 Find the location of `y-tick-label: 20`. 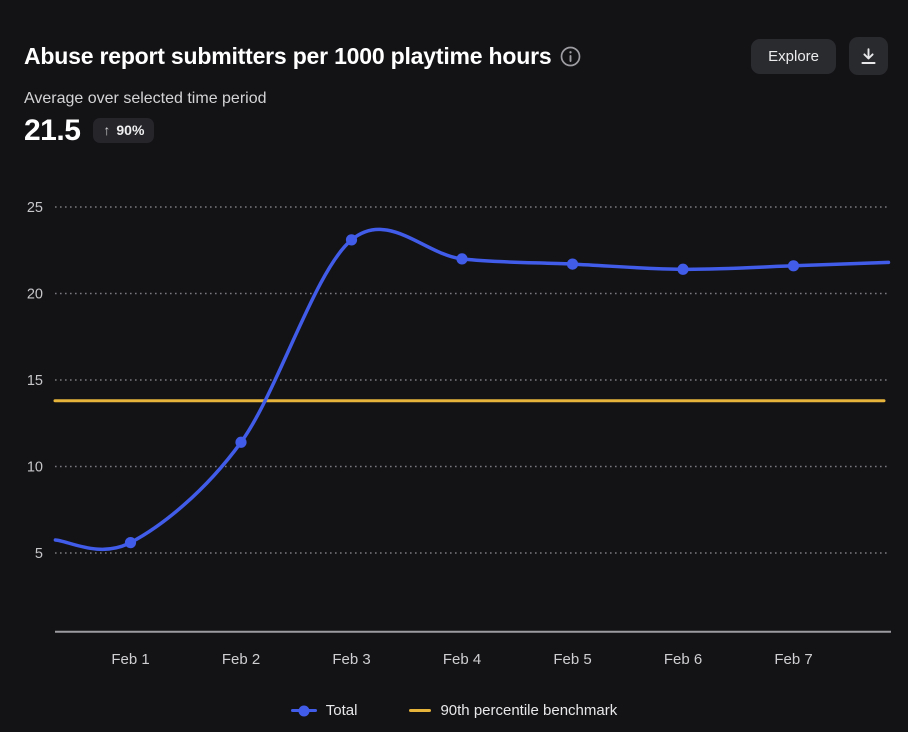

y-tick-label: 20 is located at coordinates (35, 295).